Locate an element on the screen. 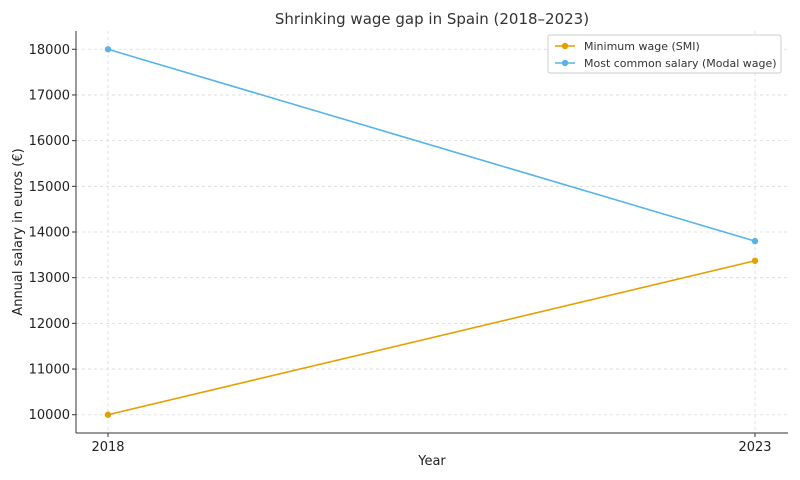 The height and width of the screenshot is (480, 800). y-tick-label: 18000 is located at coordinates (49, 50).